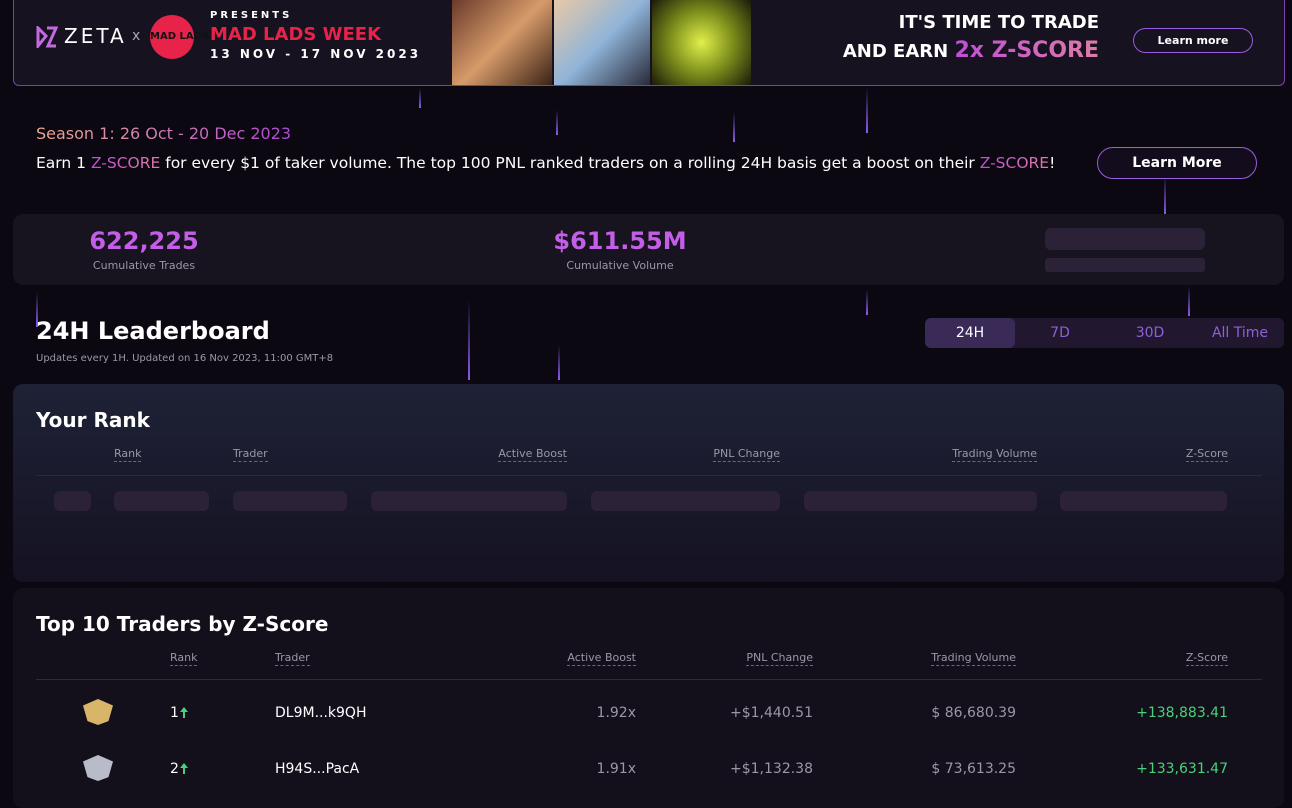  Describe the element at coordinates (182, 624) in the screenshot. I see `panel-title: Top 10 Traders by Z-Score` at that location.